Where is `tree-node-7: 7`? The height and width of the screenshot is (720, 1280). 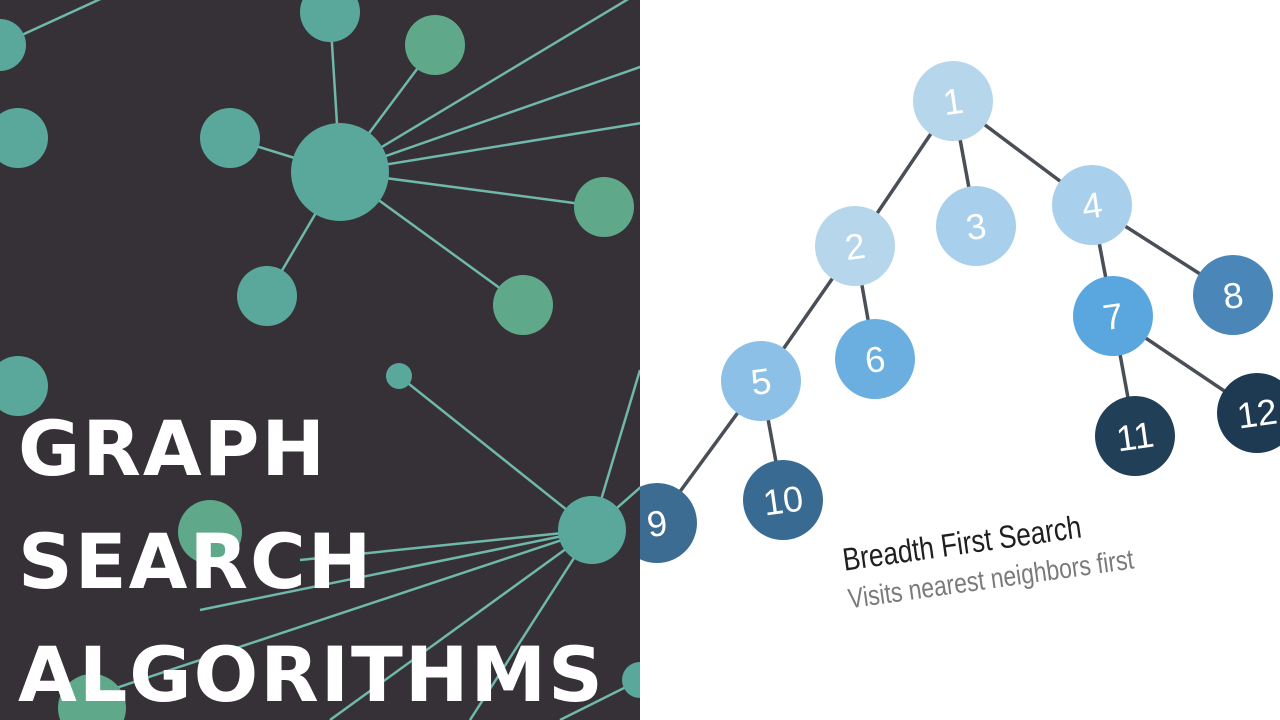 tree-node-7: 7 is located at coordinates (1113, 316).